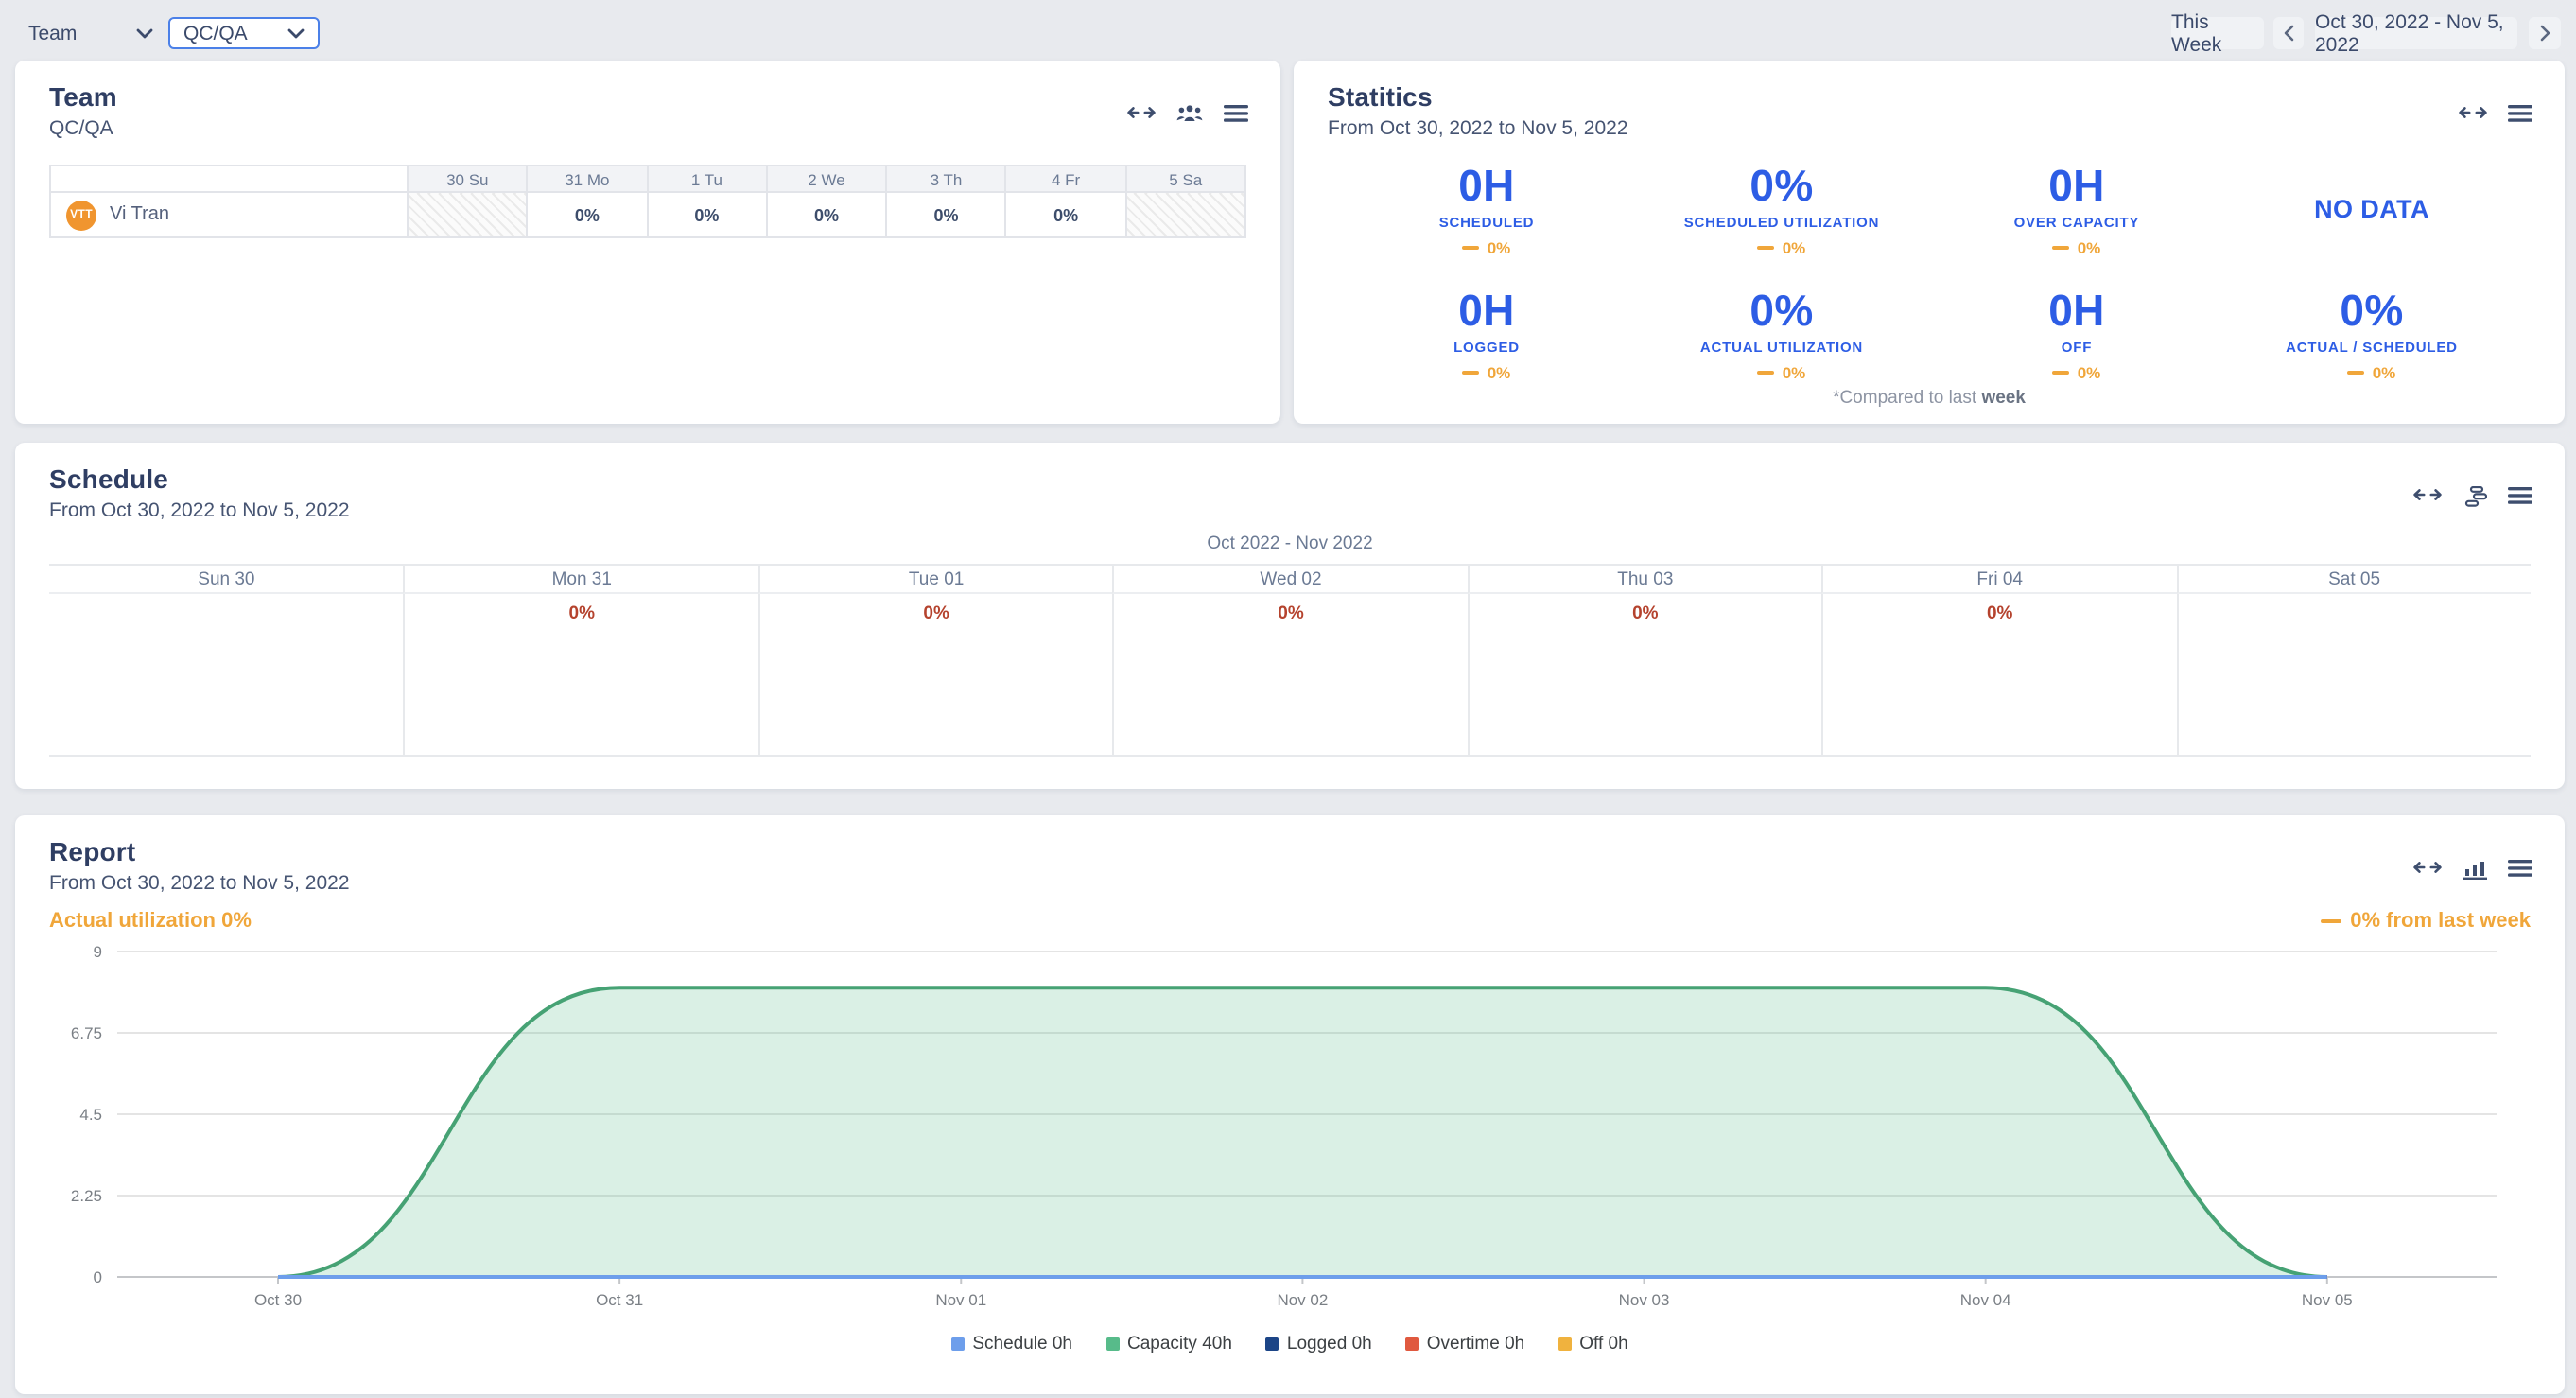 Image resolution: width=2576 pixels, height=1398 pixels. Describe the element at coordinates (2353, 674) in the screenshot. I see `schedule-day-cell` at that location.